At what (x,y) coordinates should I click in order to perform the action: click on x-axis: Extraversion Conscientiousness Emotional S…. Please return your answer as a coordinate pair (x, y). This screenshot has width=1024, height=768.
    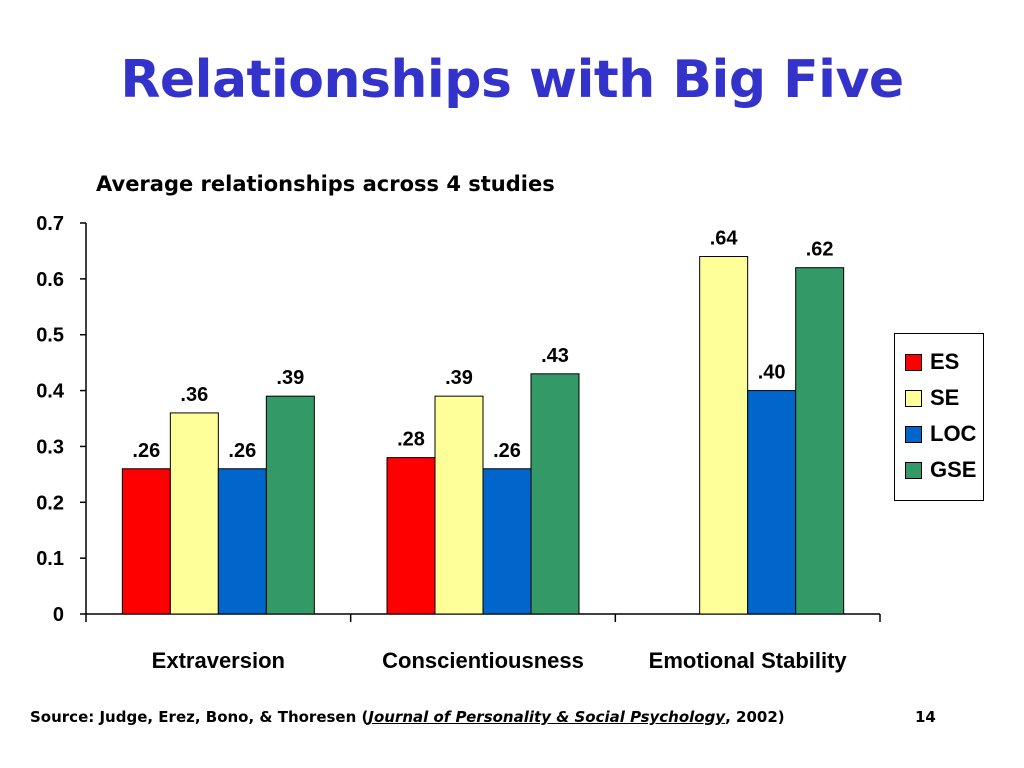
    Looking at the image, I should click on (483, 643).